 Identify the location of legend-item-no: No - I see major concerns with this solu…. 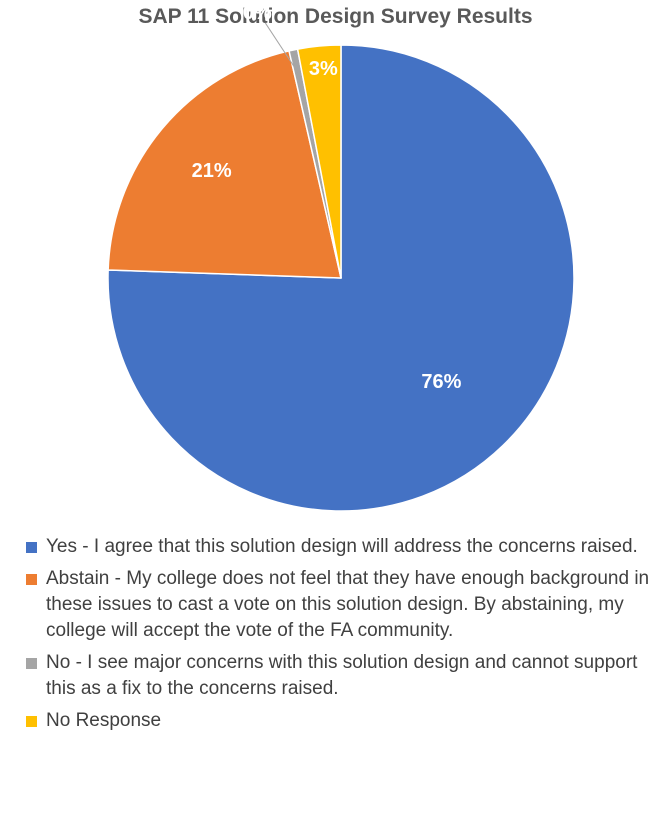
(346, 676).